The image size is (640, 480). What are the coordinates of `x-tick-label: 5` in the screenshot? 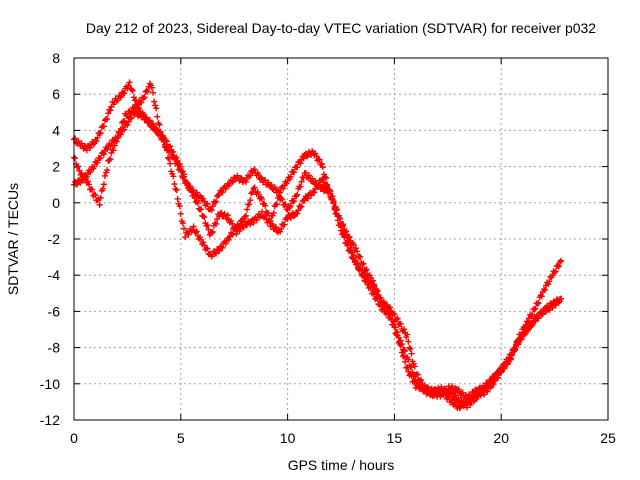 It's located at (181, 438).